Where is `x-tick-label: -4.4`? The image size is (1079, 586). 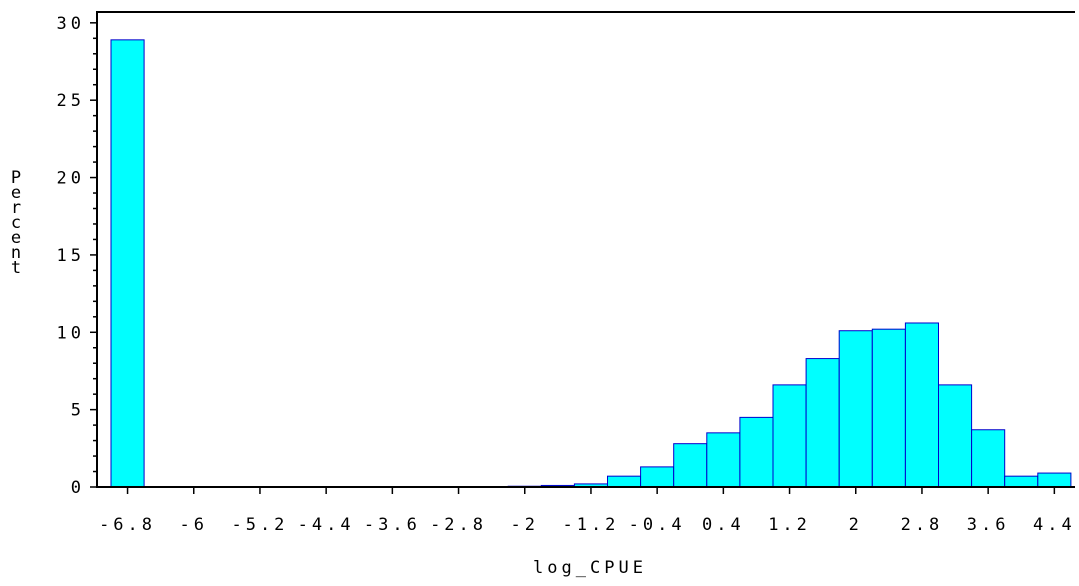
x-tick-label: -4.4 is located at coordinates (326, 525).